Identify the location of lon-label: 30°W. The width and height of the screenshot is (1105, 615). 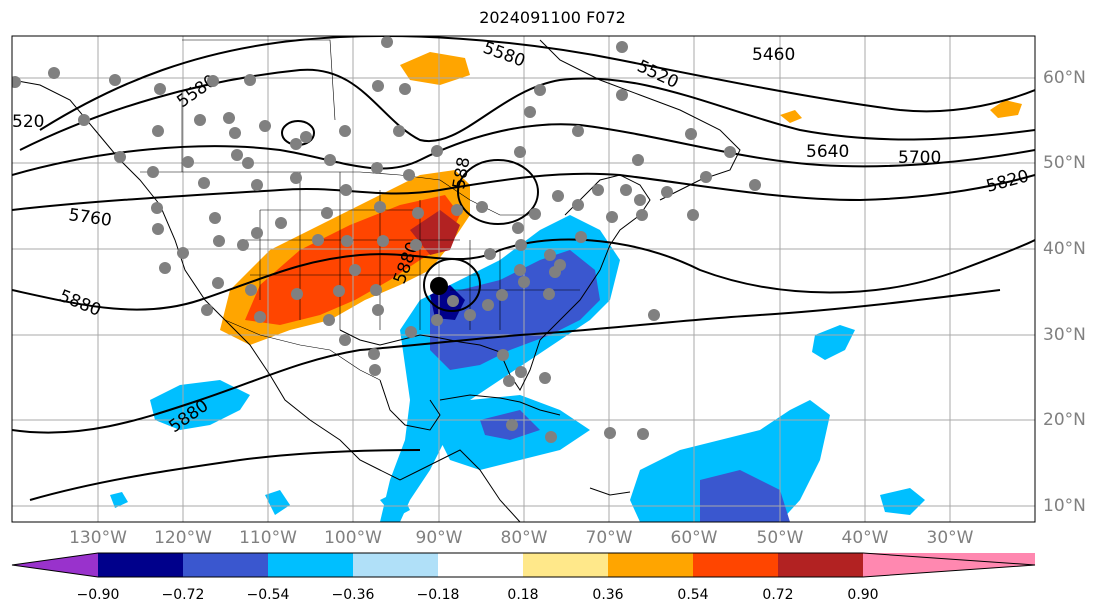
(950, 538).